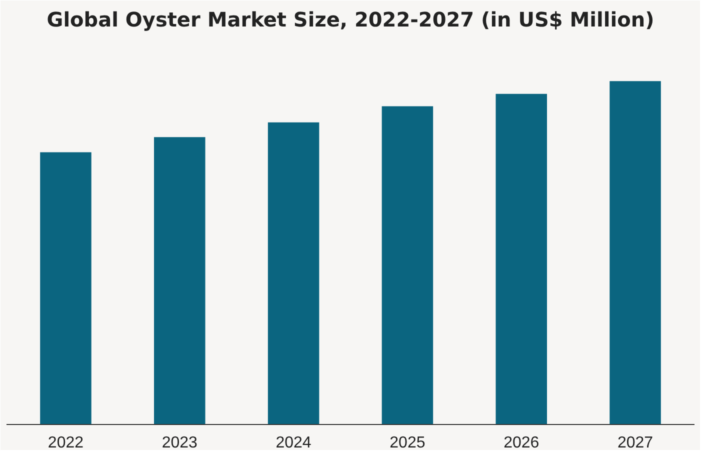  Describe the element at coordinates (350, 20) in the screenshot. I see `chart-title: Global Oyster Market Size, 2022-2027 (in US$ Million)` at that location.